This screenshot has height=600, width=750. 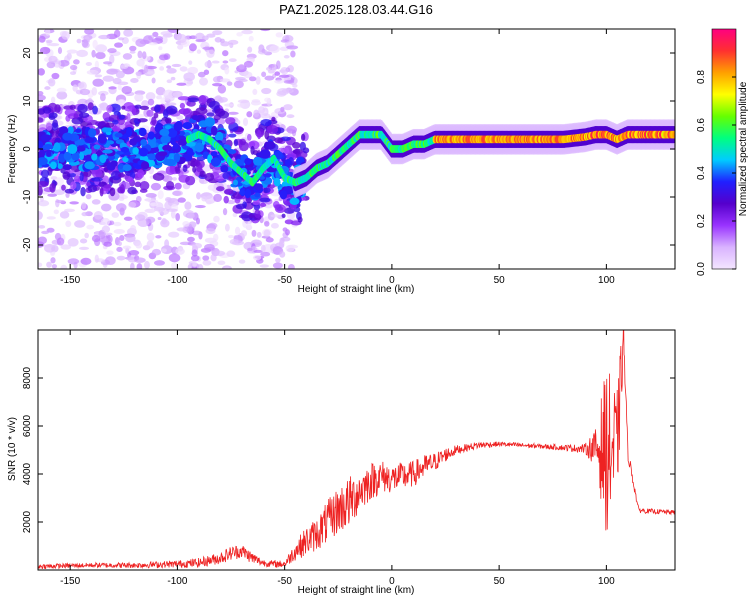 I want to click on figure-title: PAZ1.2025.128.03.44.G16, so click(x=356, y=9).